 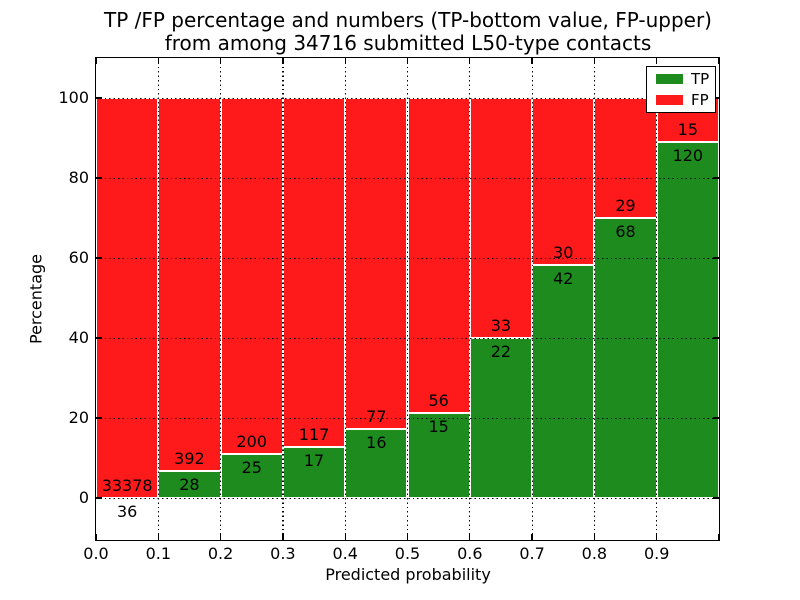 What do you see at coordinates (158, 553) in the screenshot?
I see `x-tick-label-0.1: 0.1` at bounding box center [158, 553].